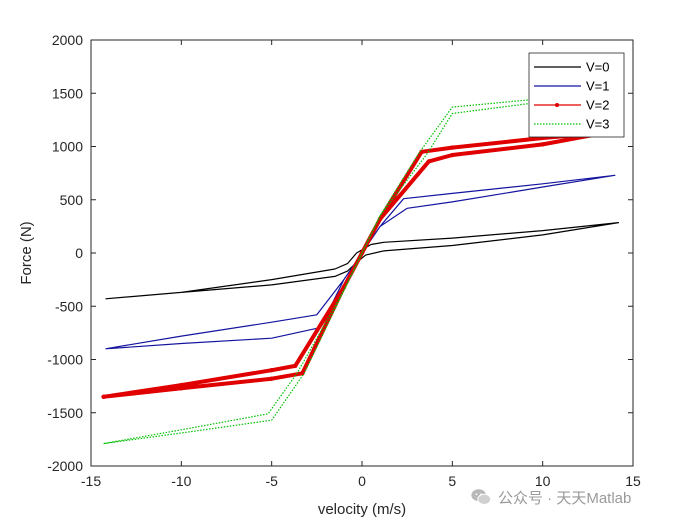 The image size is (700, 525). Describe the element at coordinates (91, 481) in the screenshot. I see `x-tick-label: -15` at that location.